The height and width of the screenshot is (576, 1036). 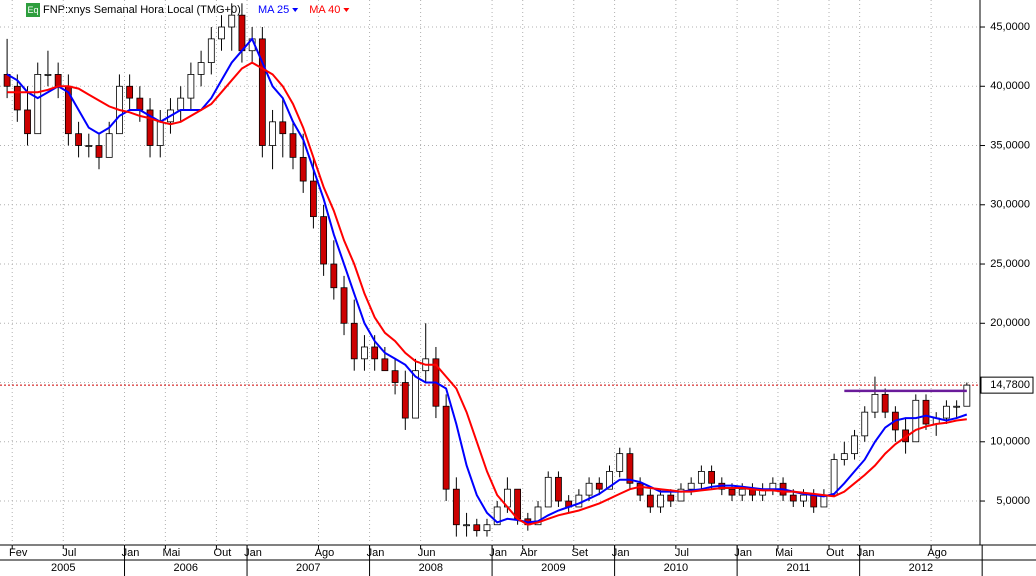 What do you see at coordinates (324, 10) in the screenshot?
I see `legend-entry: MA 40` at bounding box center [324, 10].